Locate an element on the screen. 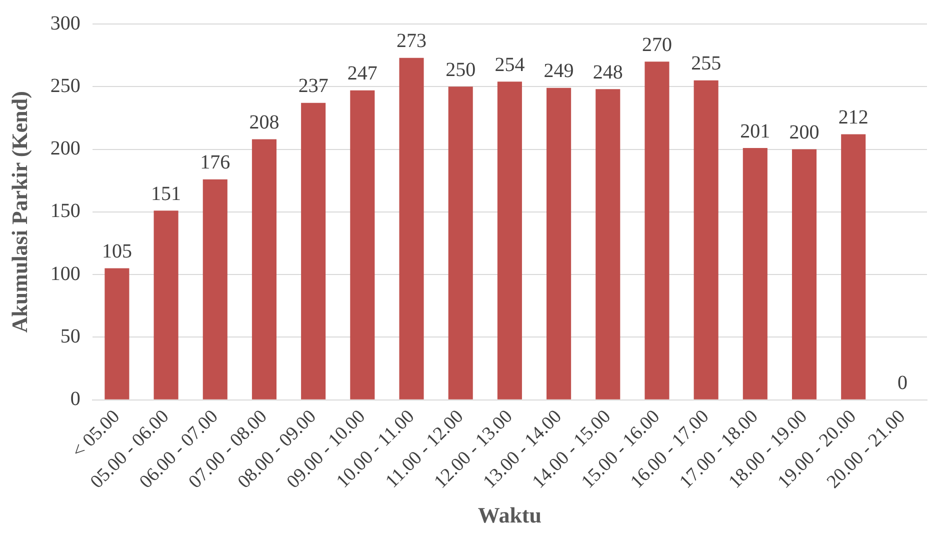 The width and height of the screenshot is (937, 534). y-tick-label: 0 is located at coordinates (75, 399).